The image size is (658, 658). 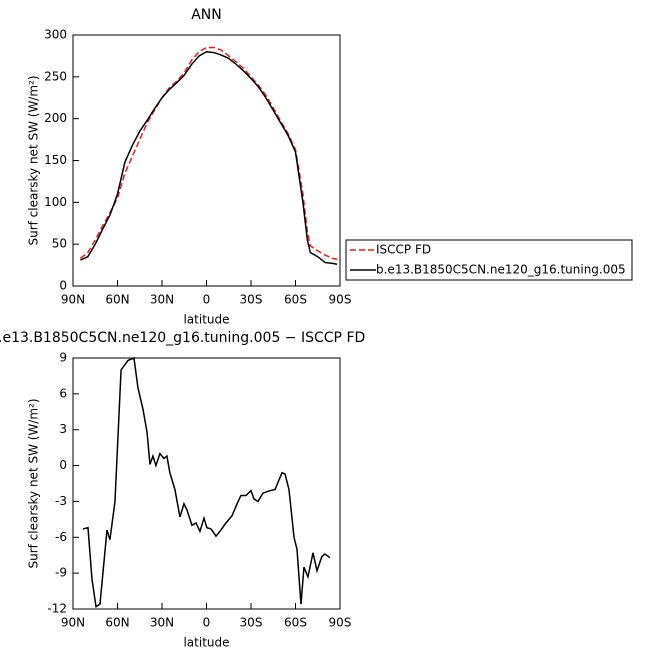 I want to click on y-tick-label: 3, so click(x=63, y=429).